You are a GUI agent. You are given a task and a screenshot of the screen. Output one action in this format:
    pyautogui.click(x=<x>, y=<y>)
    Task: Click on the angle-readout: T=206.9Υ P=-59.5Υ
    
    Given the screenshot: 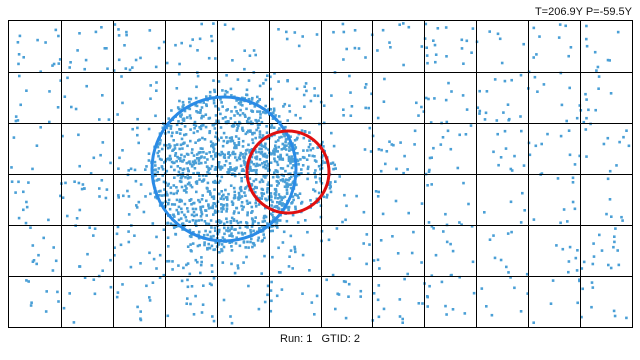 What is the action you would take?
    pyautogui.click(x=583, y=12)
    